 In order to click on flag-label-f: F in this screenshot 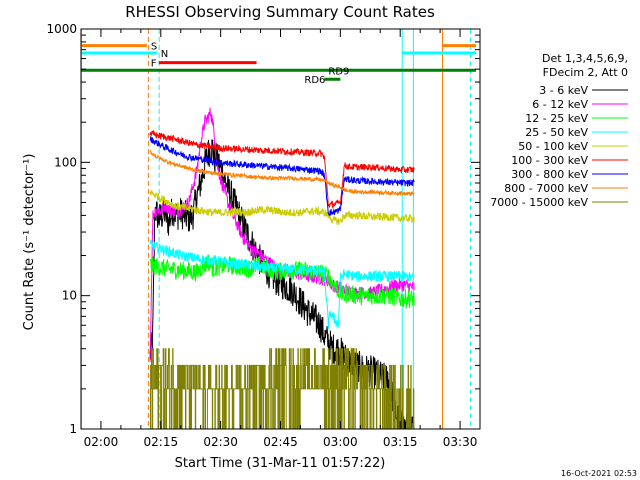, I will do `click(154, 64)`.